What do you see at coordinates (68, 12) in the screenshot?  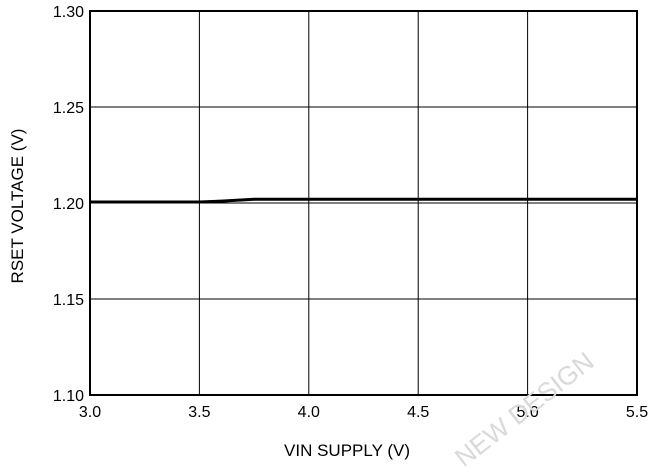 I see `y-tick-label: 1.30` at bounding box center [68, 12].